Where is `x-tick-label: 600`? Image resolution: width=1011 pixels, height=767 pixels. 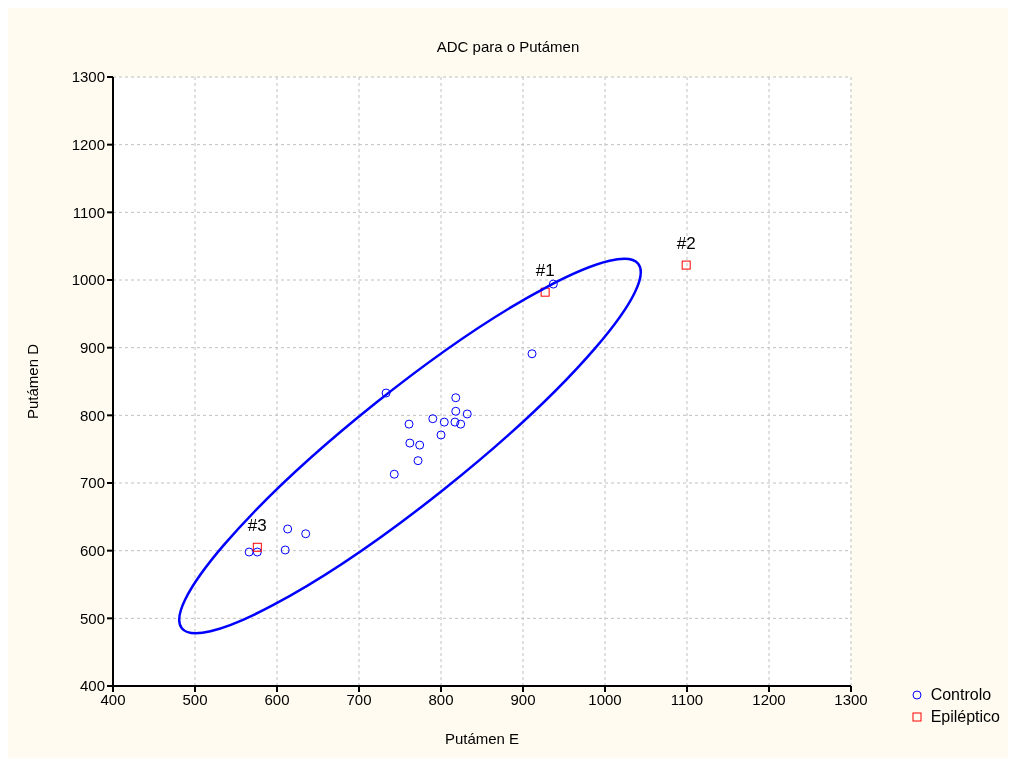 x-tick-label: 600 is located at coordinates (277, 699).